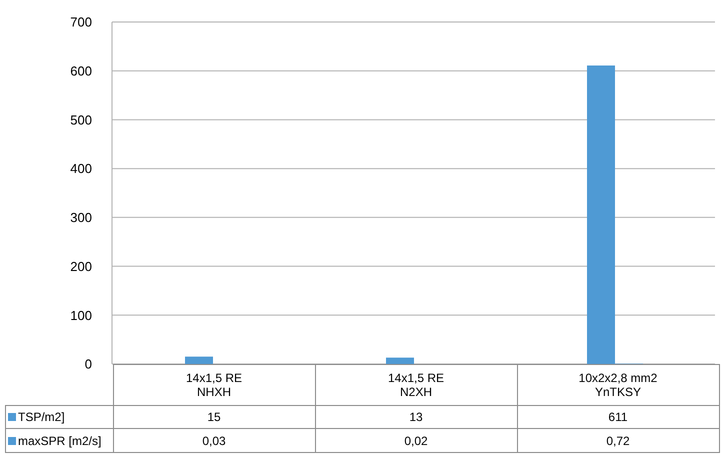 The height and width of the screenshot is (460, 723). Describe the element at coordinates (81, 266) in the screenshot. I see `y-tick-label: 200` at that location.